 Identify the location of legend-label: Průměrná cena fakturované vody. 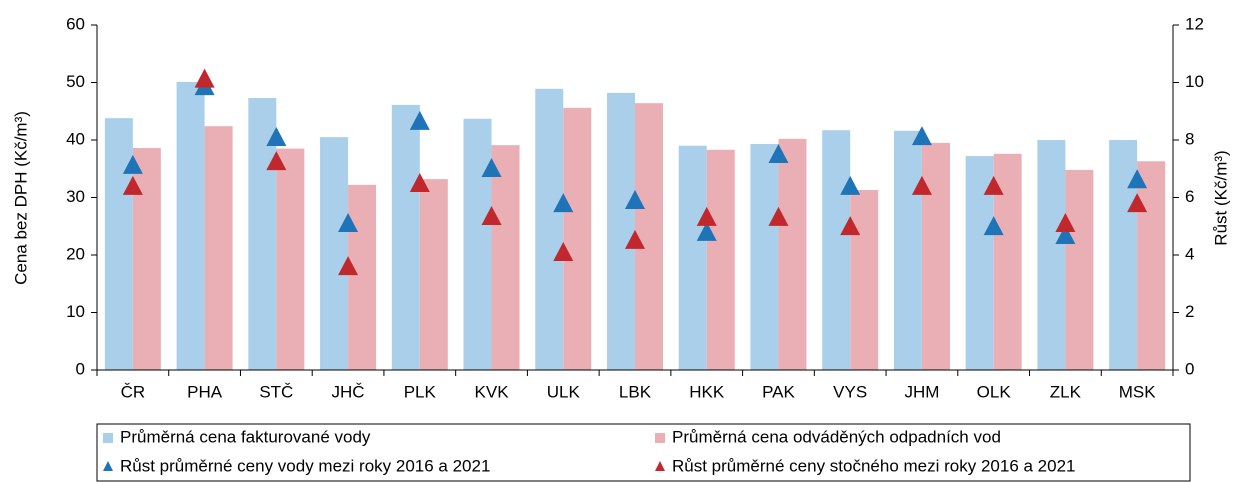
(245, 436).